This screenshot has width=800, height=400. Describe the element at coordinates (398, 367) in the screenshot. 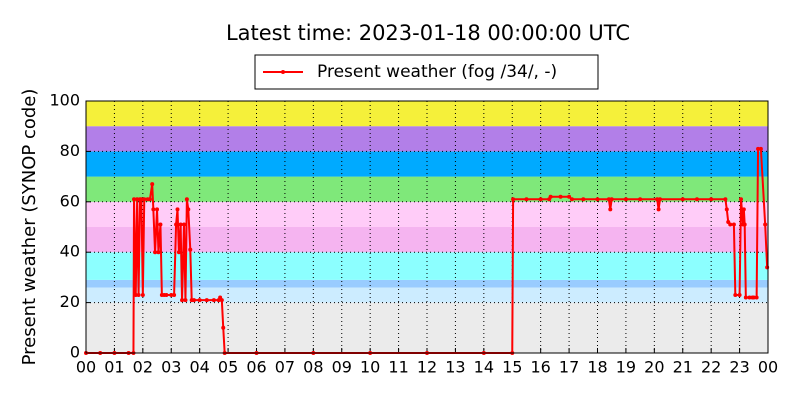

I see `x-tick-label: 11` at that location.